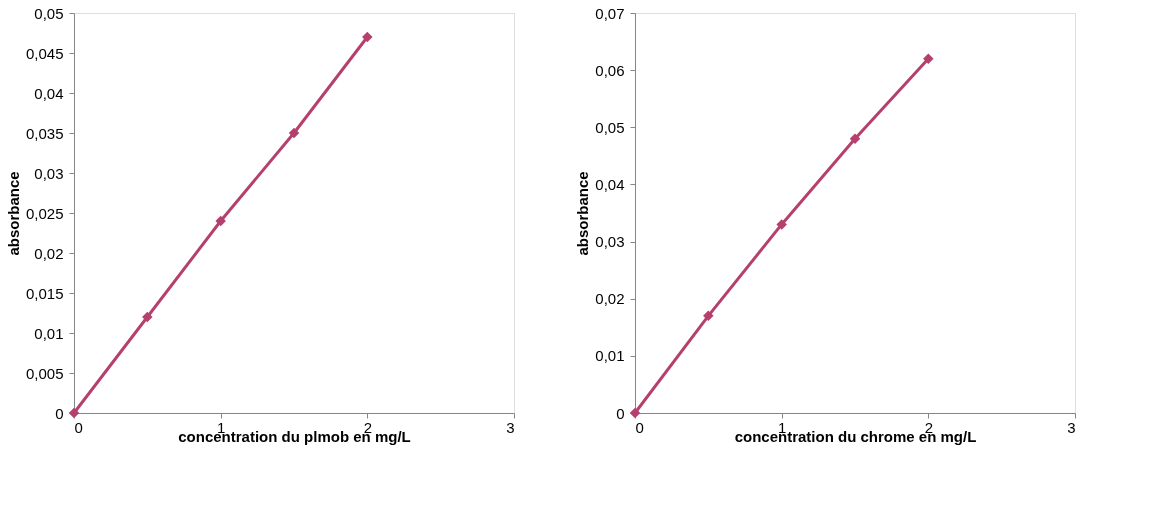 The height and width of the screenshot is (518, 1169). Describe the element at coordinates (44, 133) in the screenshot. I see `y-tick-label: 0,035` at that location.